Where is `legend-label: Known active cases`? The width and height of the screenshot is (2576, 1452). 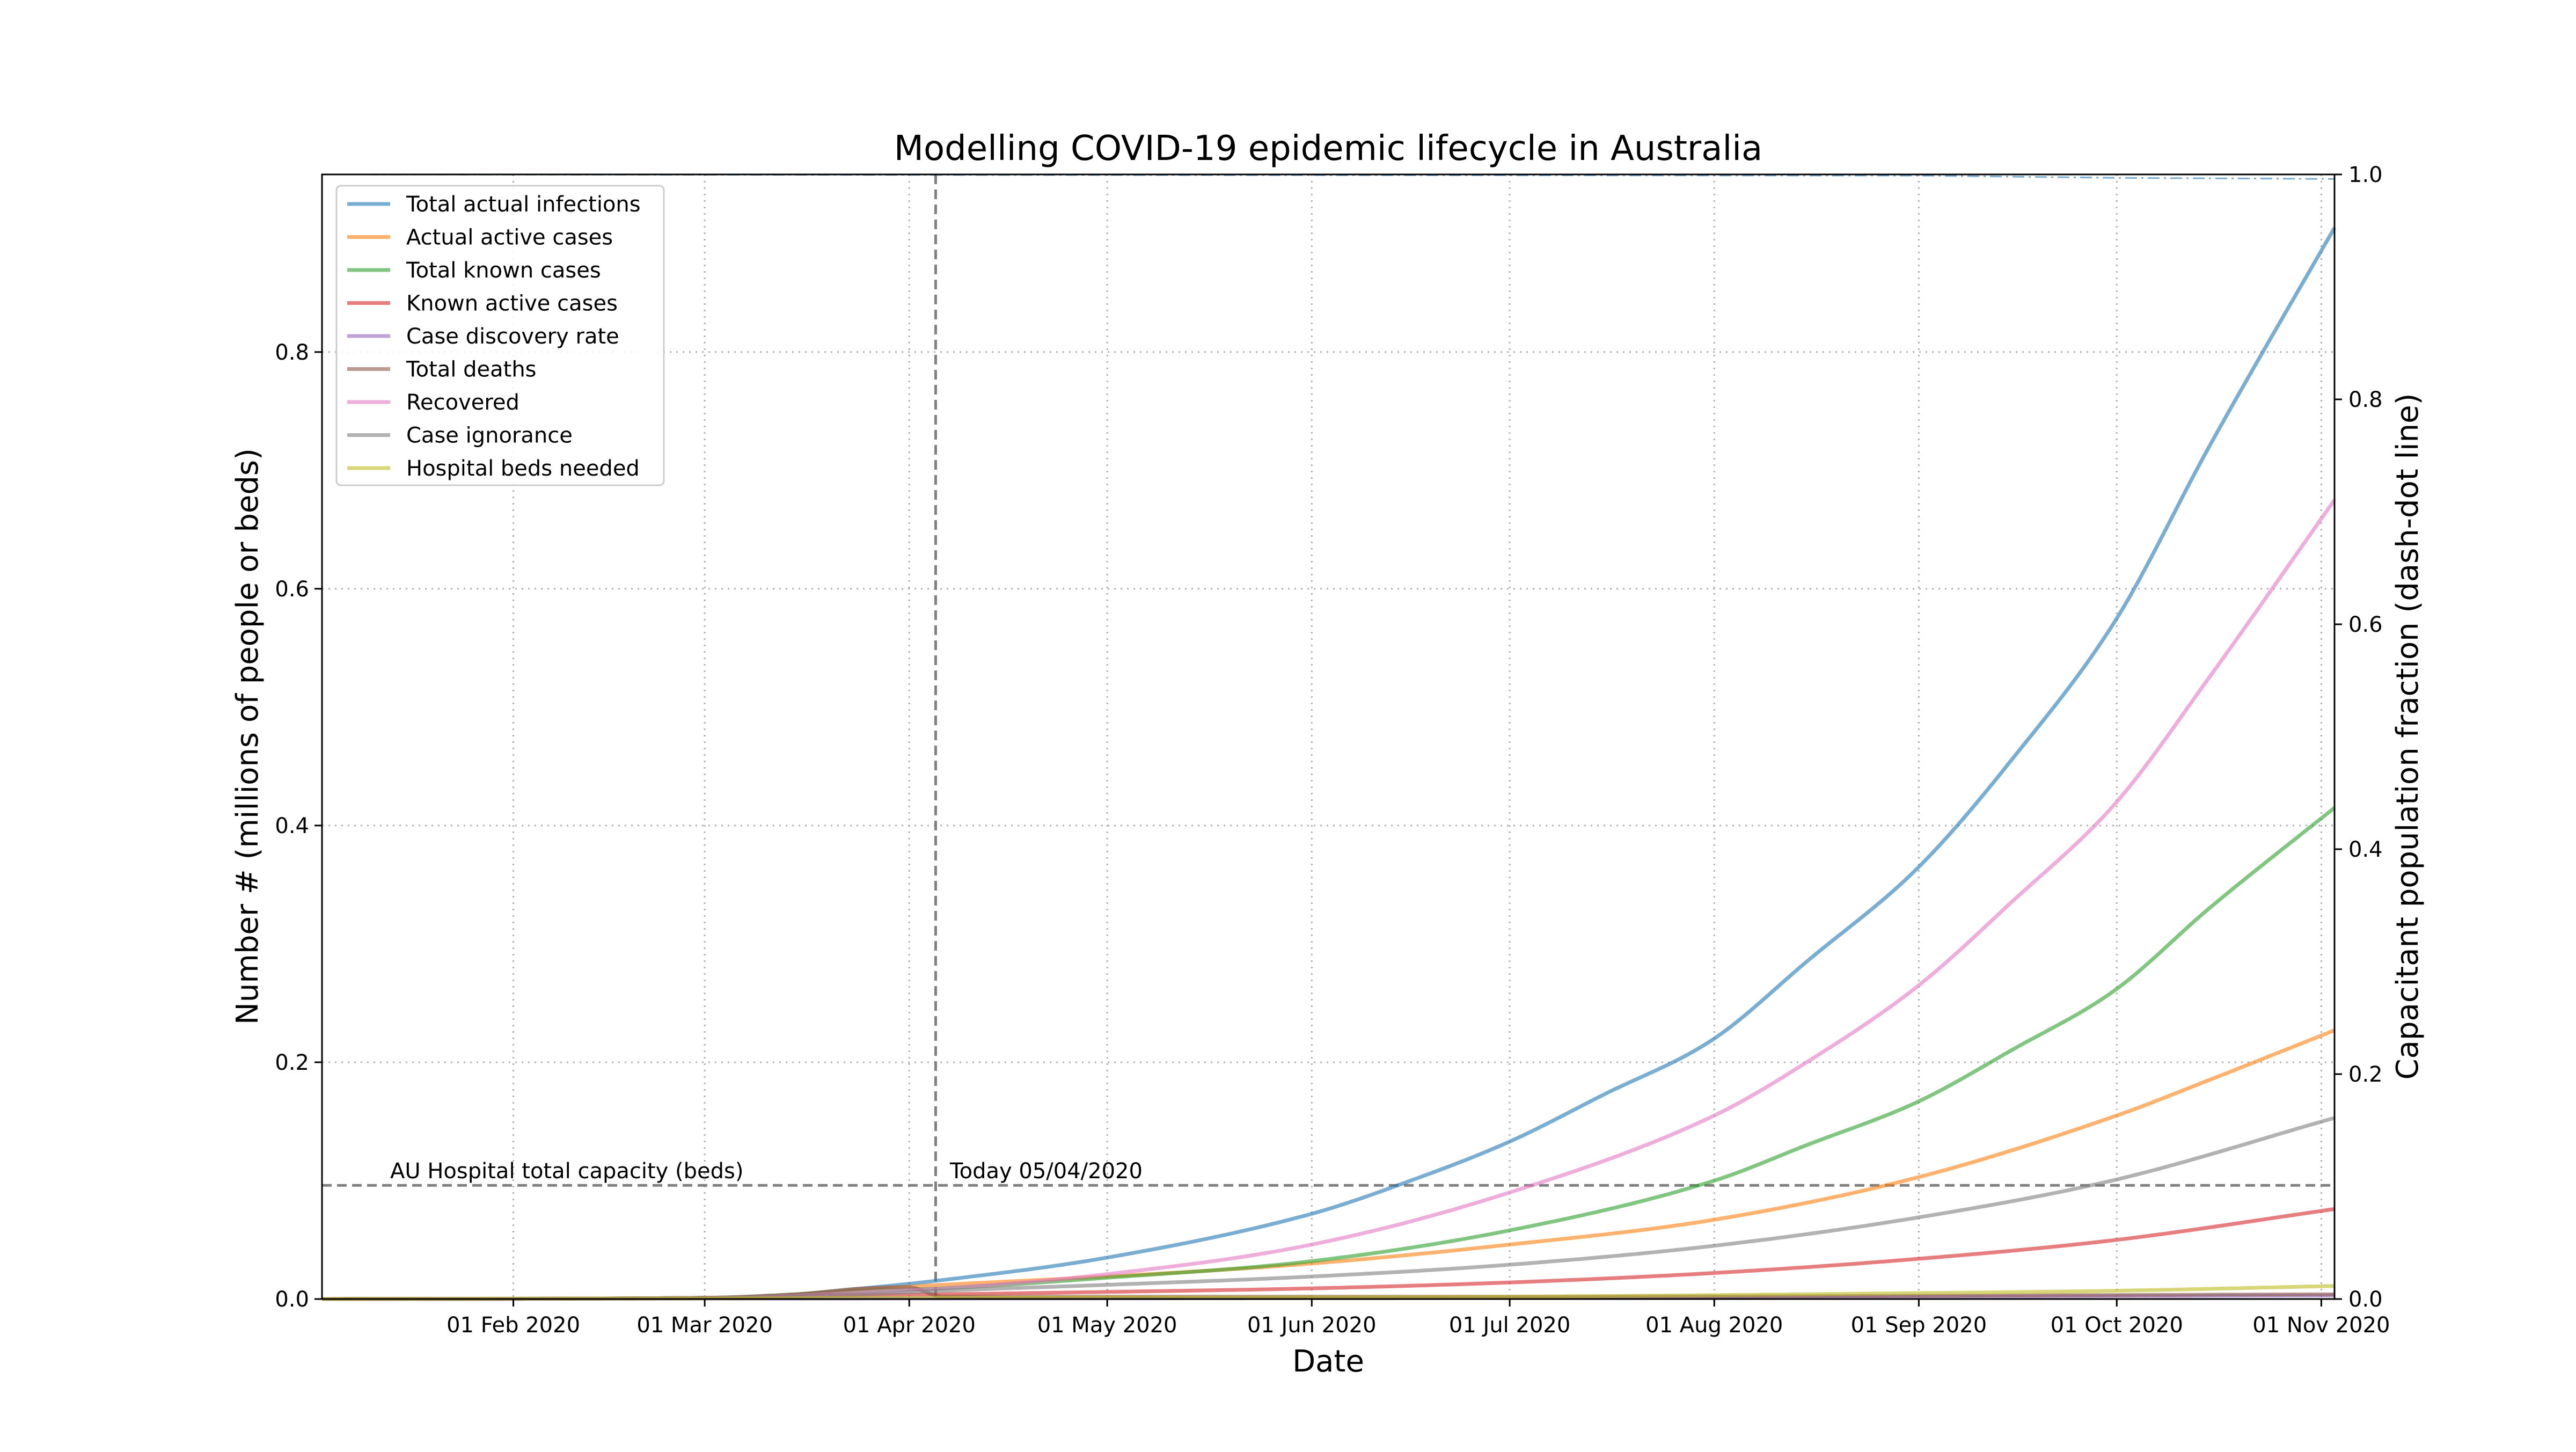
legend-label: Known active cases is located at coordinates (512, 303).